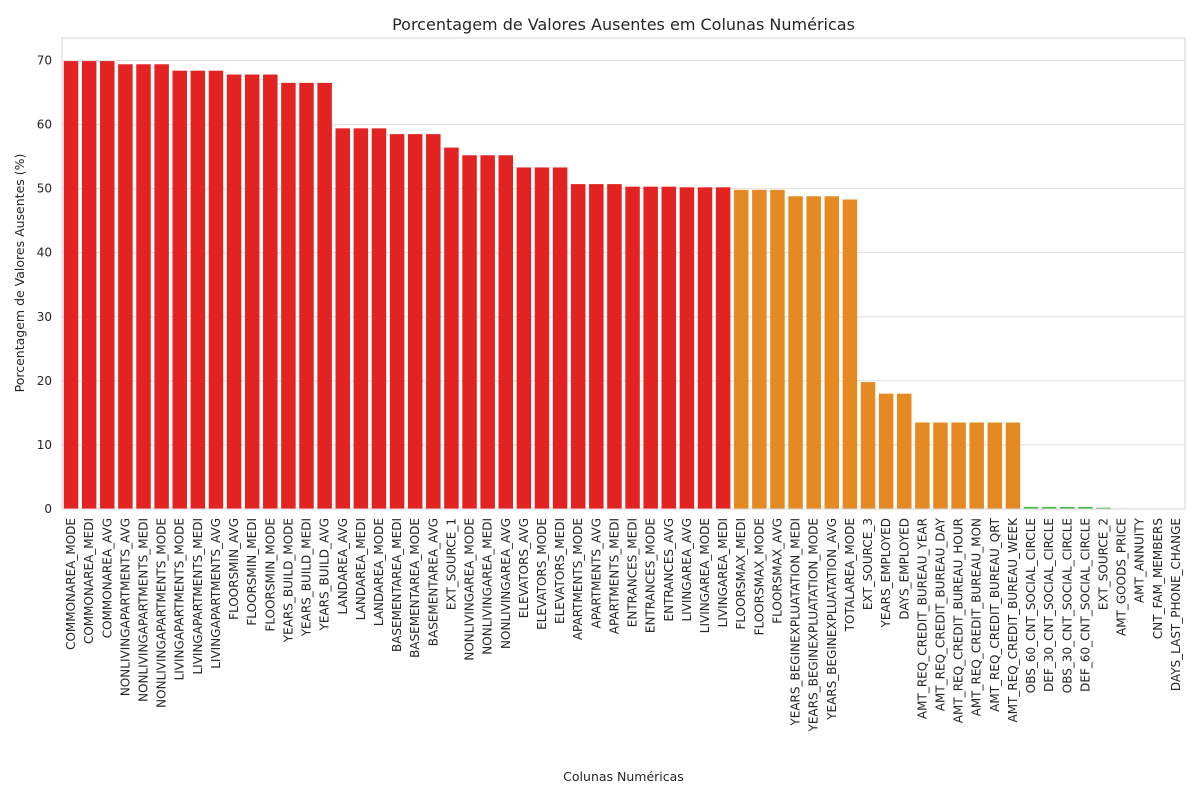 The image size is (1200, 800). I want to click on x-tick-label: FLOORSMAX_MEDI, so click(741, 574).